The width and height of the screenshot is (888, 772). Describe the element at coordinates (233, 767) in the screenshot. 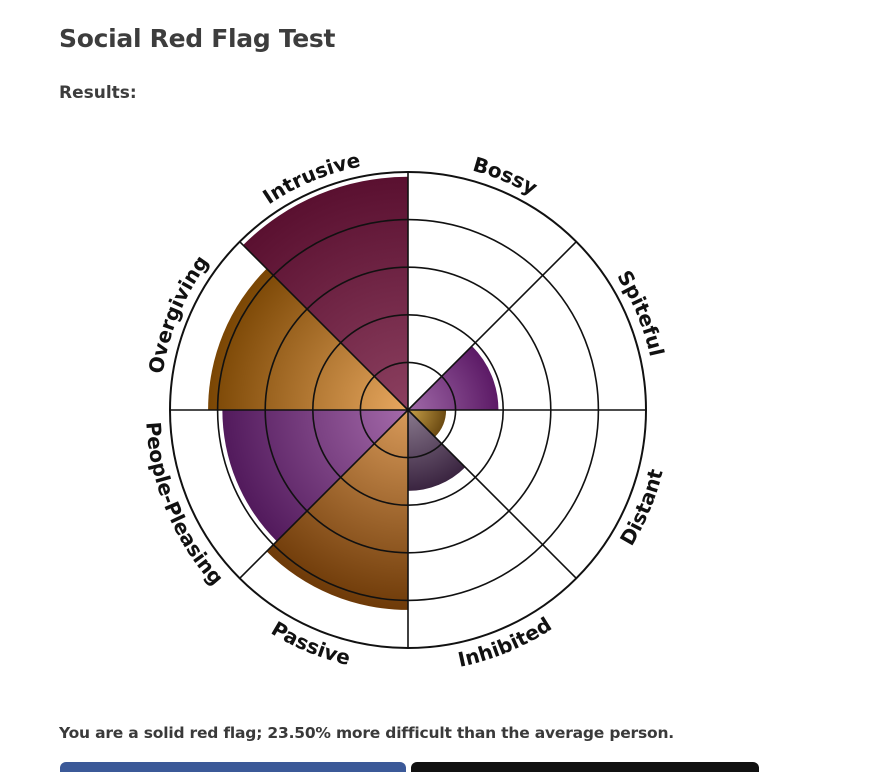

I see `share-button` at that location.